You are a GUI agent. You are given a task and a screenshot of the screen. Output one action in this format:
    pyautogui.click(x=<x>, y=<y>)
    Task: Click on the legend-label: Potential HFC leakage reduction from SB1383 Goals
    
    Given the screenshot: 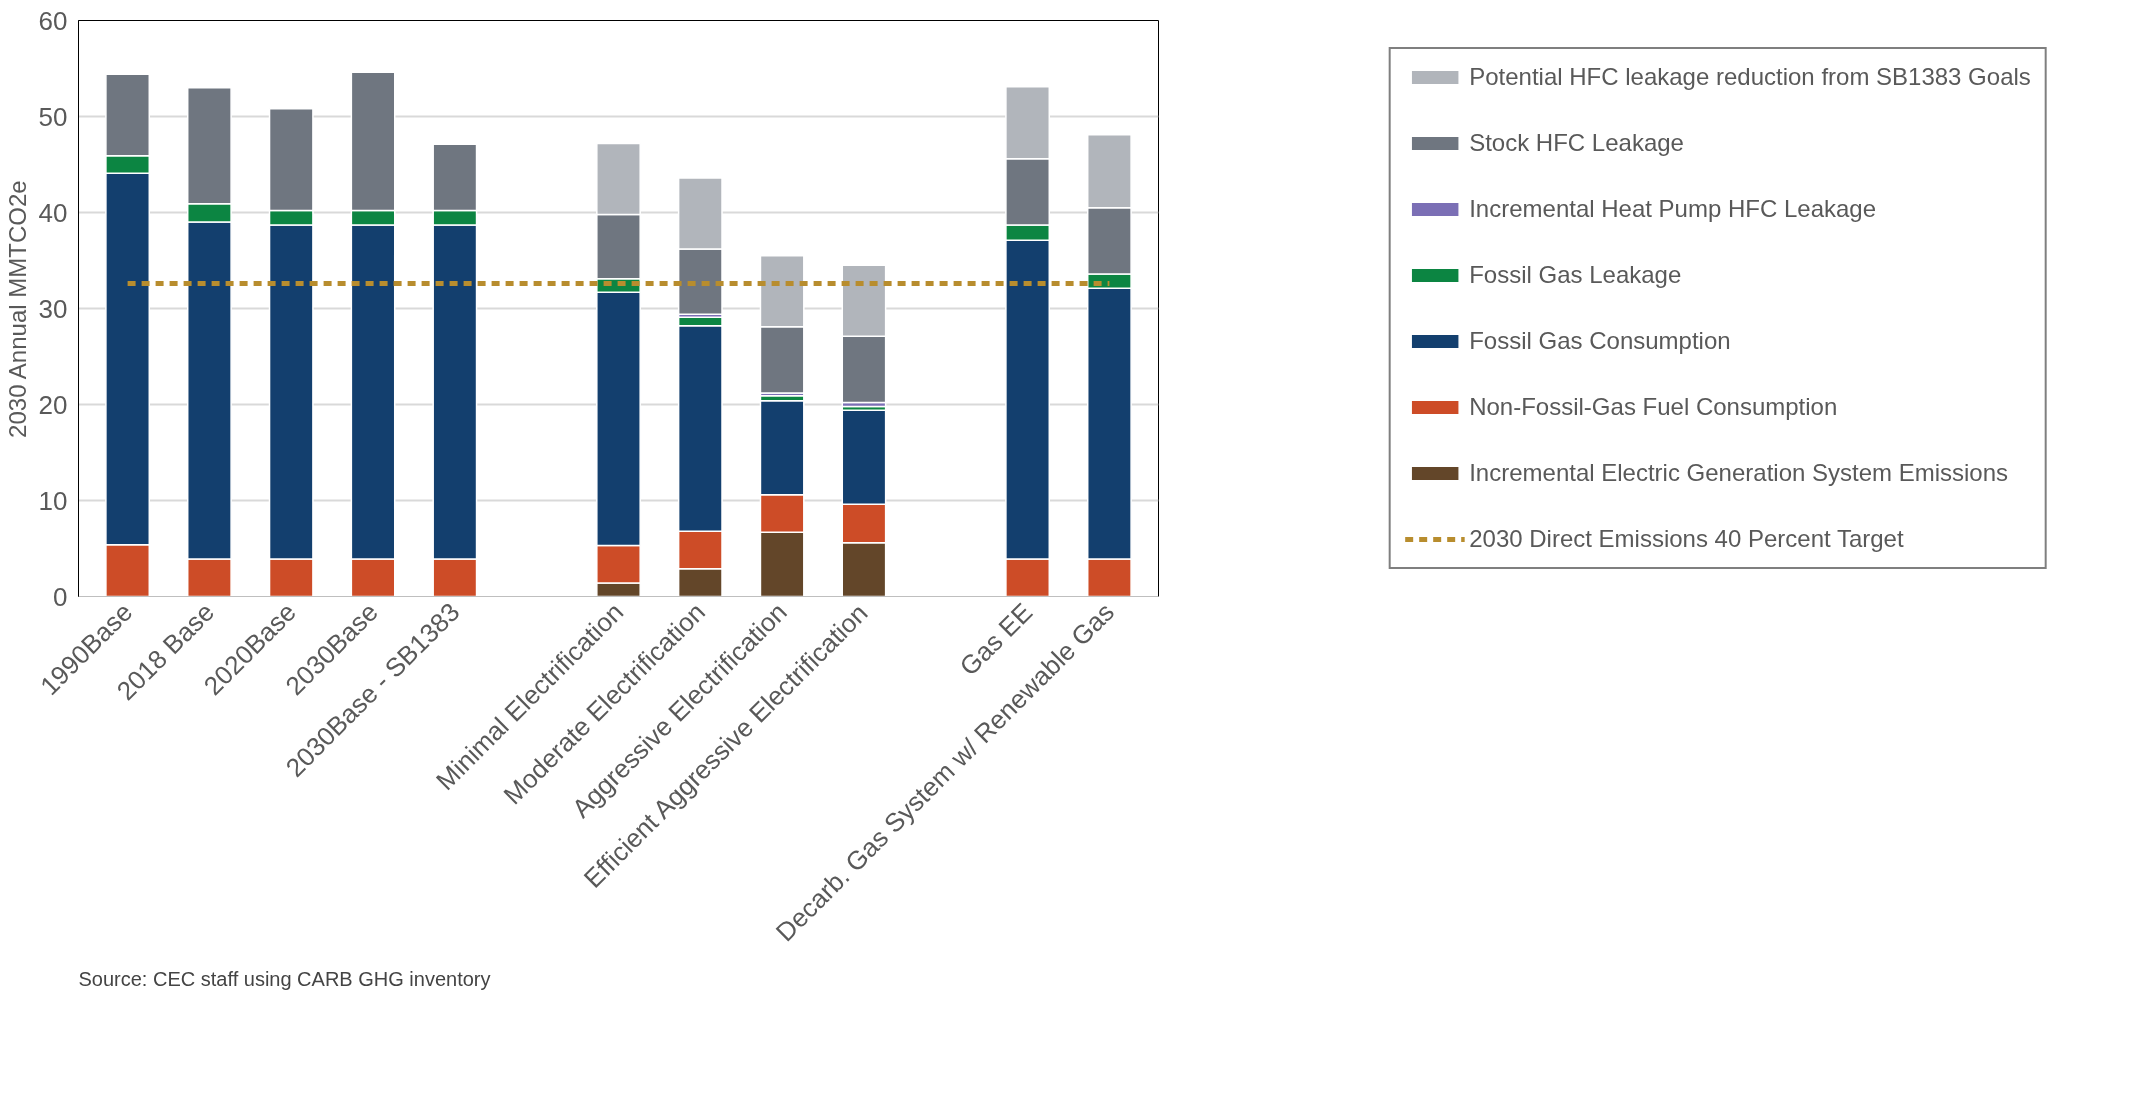 What is the action you would take?
    pyautogui.click(x=1750, y=77)
    